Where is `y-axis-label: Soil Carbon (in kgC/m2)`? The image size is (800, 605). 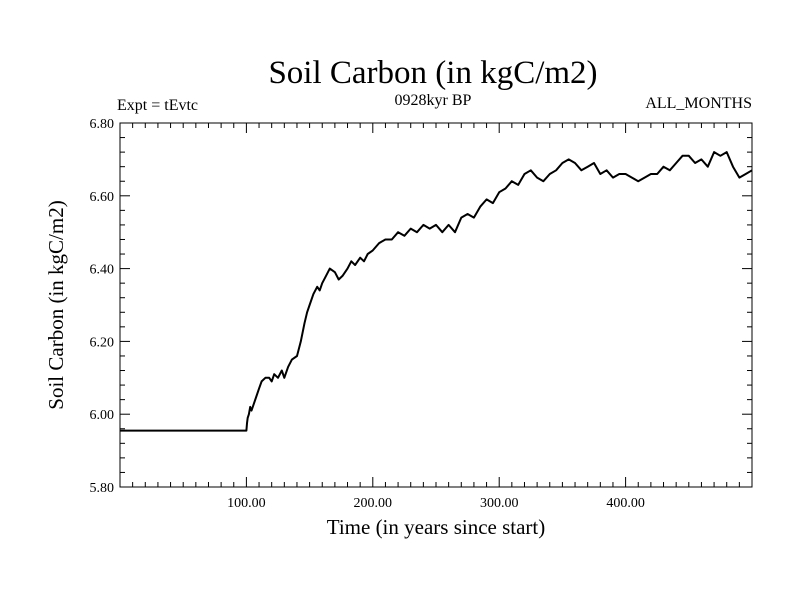
y-axis-label: Soil Carbon (in kgC/m2) is located at coordinates (56, 304).